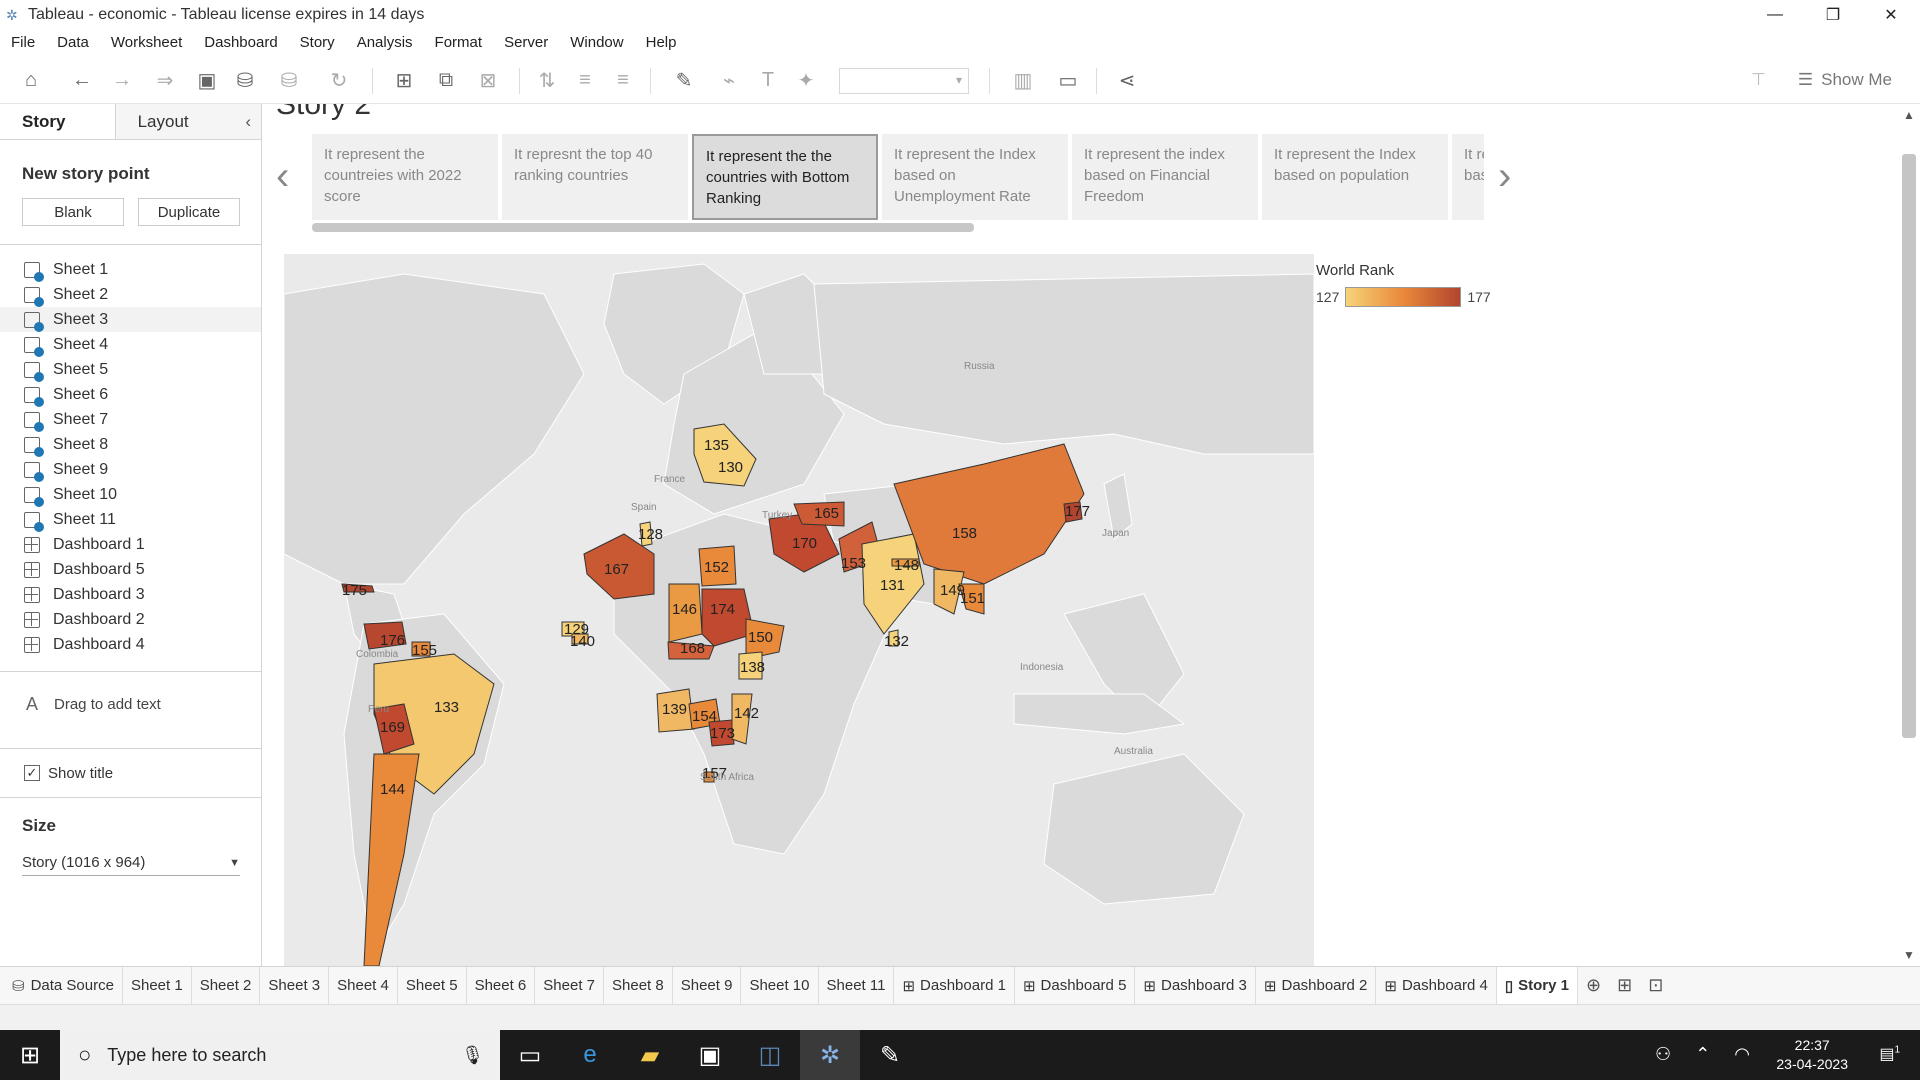 This screenshot has height=1080, width=1920. I want to click on dashboard-item: Dashboard 1, so click(130, 544).